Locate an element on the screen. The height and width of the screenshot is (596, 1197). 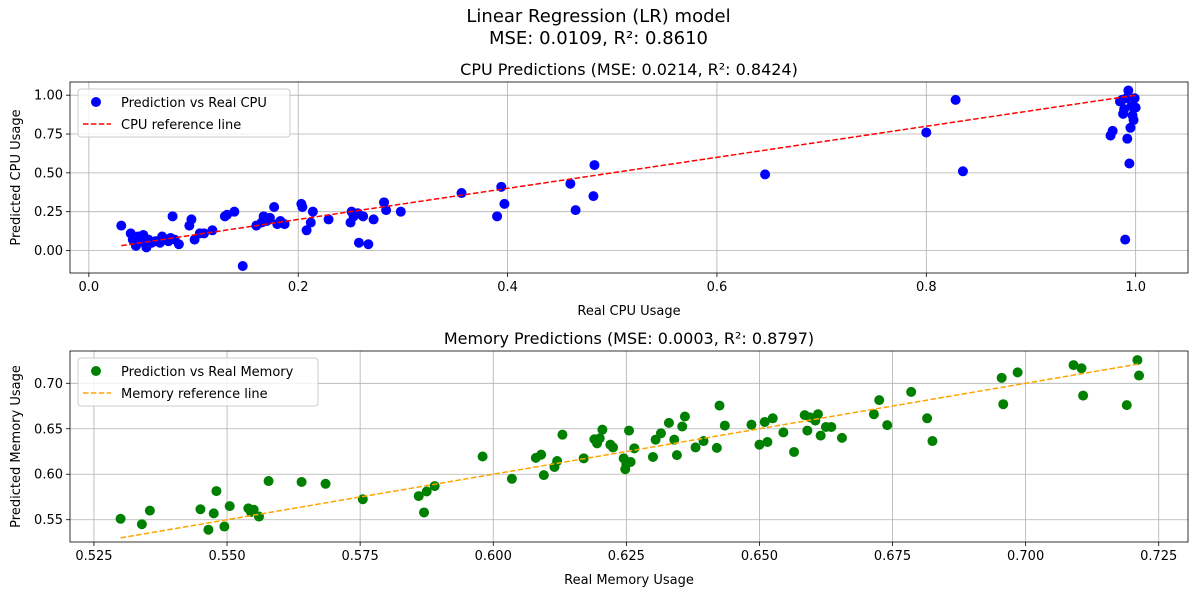
memory-y-tick-label: 0.70 is located at coordinates (48, 384).